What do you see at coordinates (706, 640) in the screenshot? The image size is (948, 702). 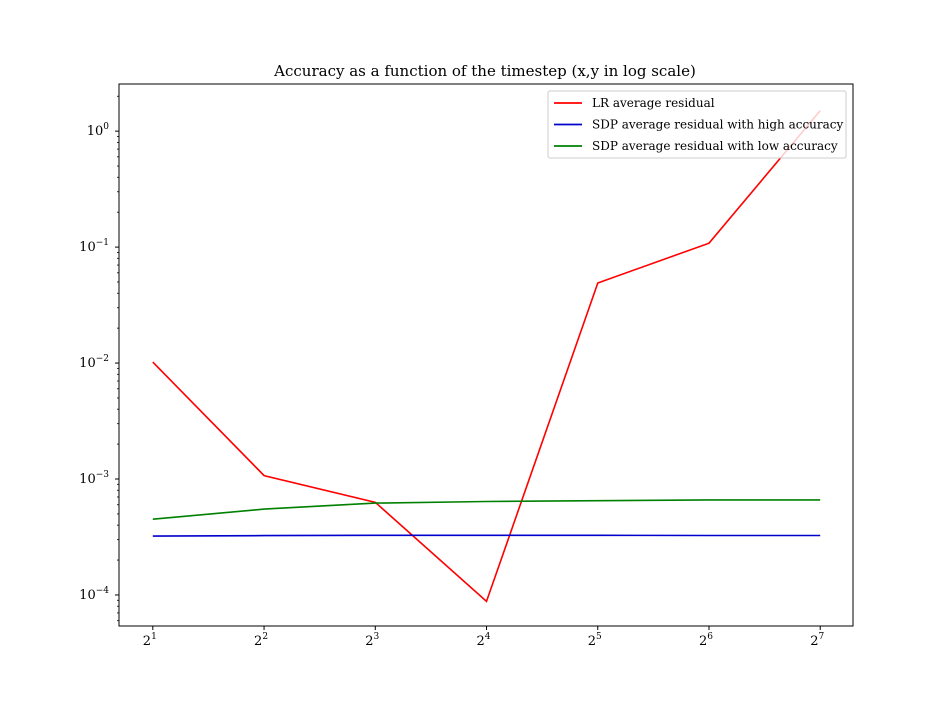 I see `x-tick-label: 26` at bounding box center [706, 640].